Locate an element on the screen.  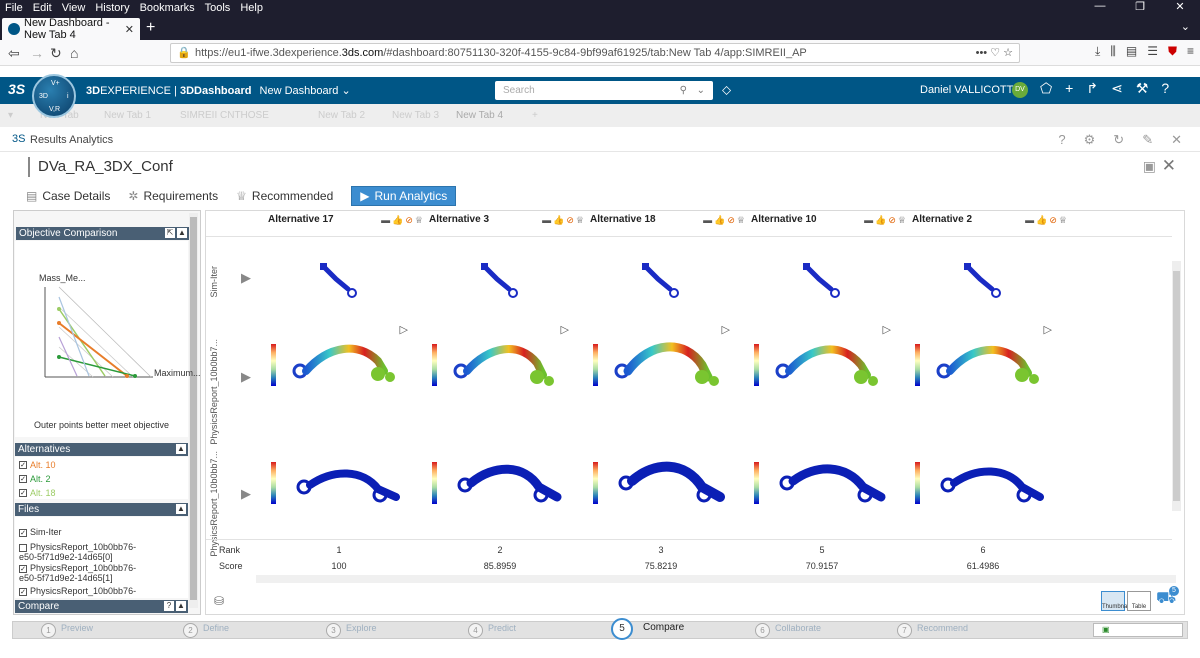
library-icon: ⫼ is located at coordinates (1113, 51).